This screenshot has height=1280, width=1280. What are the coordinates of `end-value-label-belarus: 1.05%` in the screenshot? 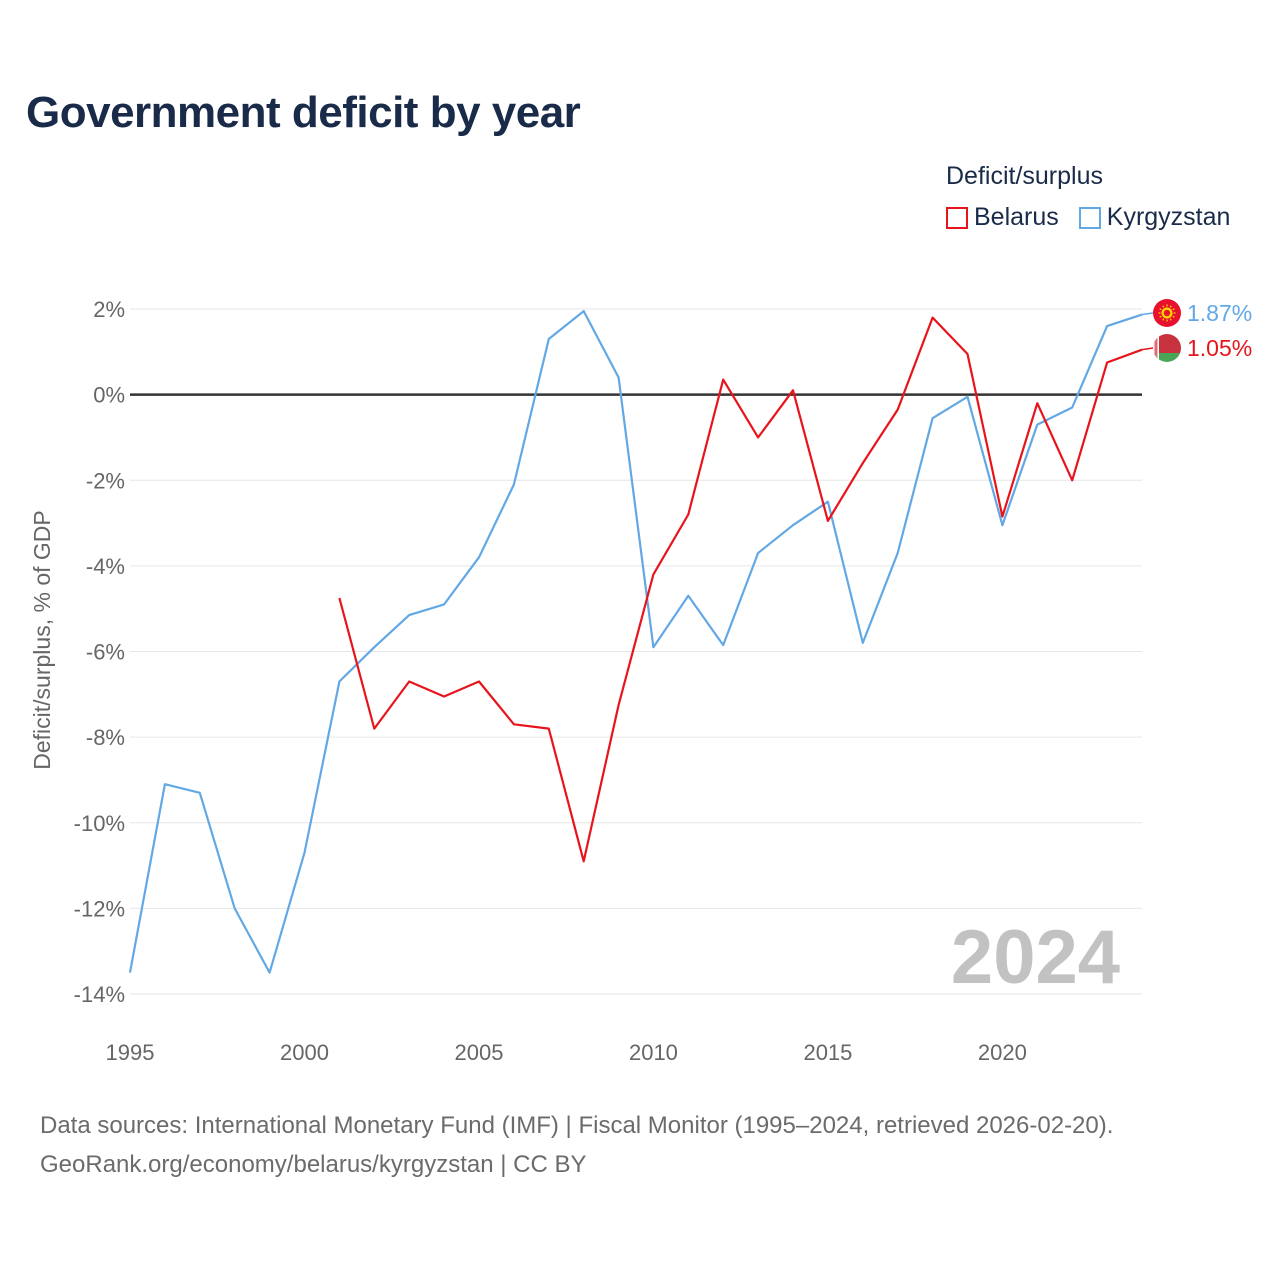 It's located at (1219, 348).